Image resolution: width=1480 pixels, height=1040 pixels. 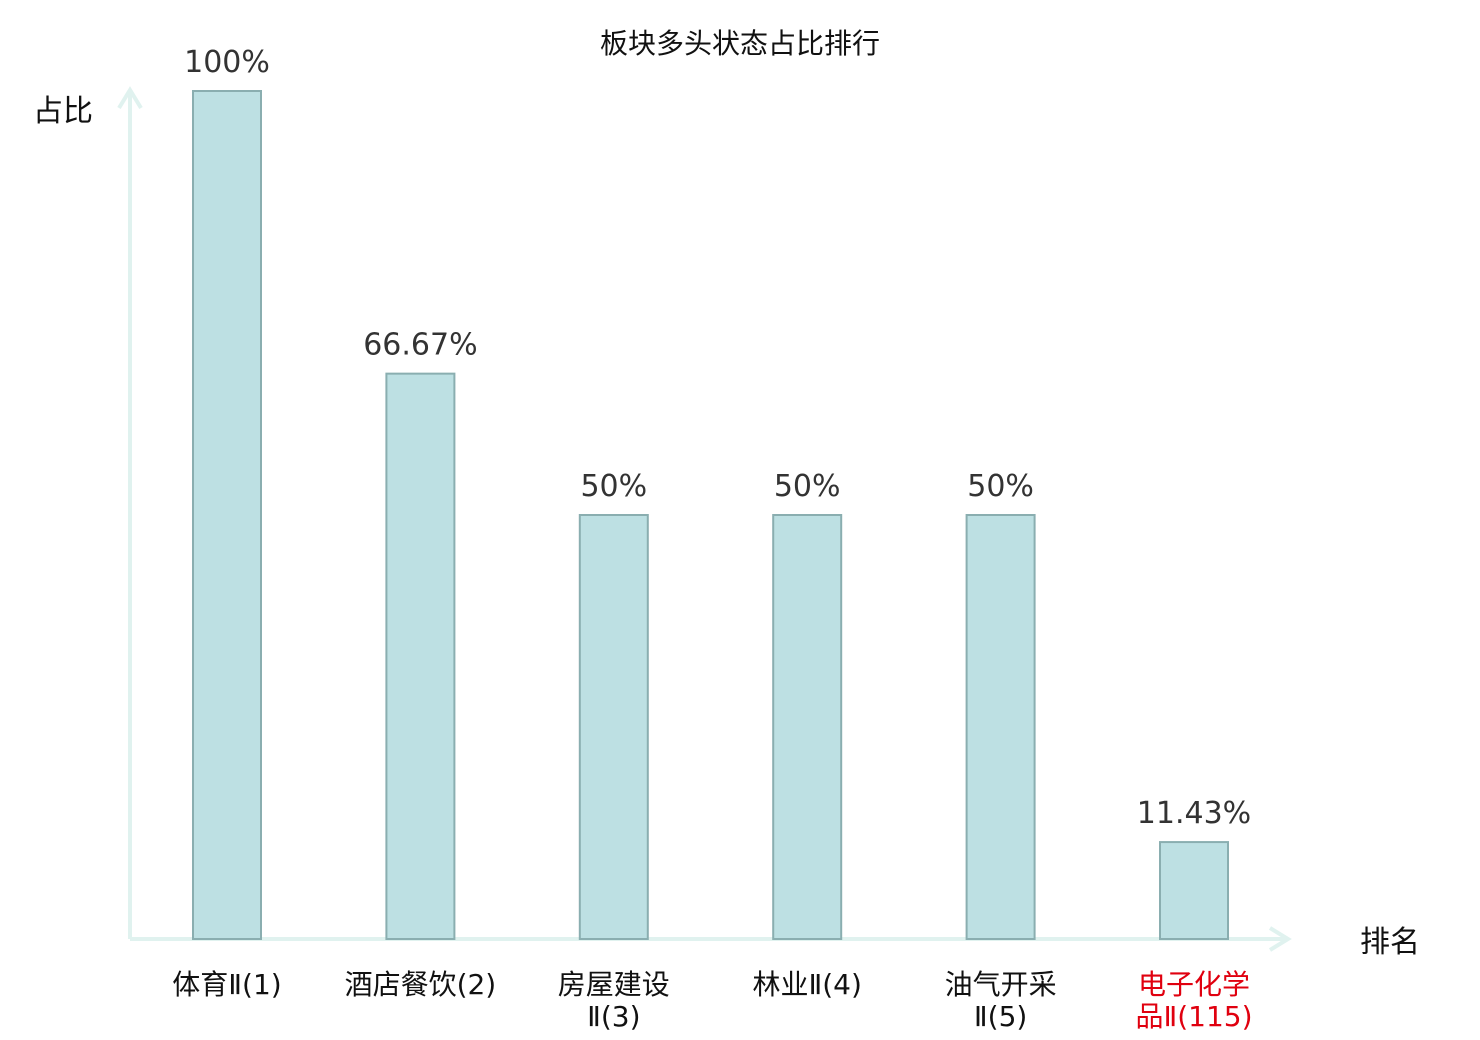 What do you see at coordinates (1390, 942) in the screenshot?
I see `x-axis-label: 排名` at bounding box center [1390, 942].